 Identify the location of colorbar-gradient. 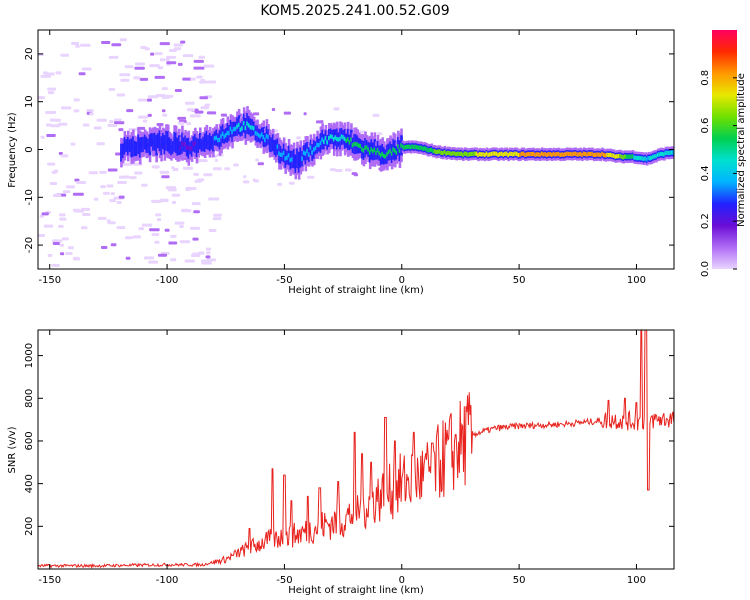
(724, 149).